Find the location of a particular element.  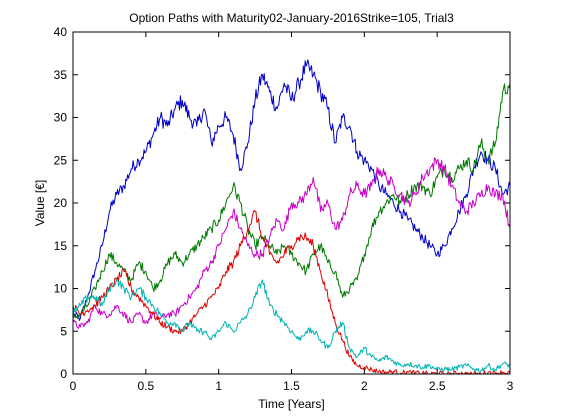

x-tick-label: 2.5 is located at coordinates (437, 386).